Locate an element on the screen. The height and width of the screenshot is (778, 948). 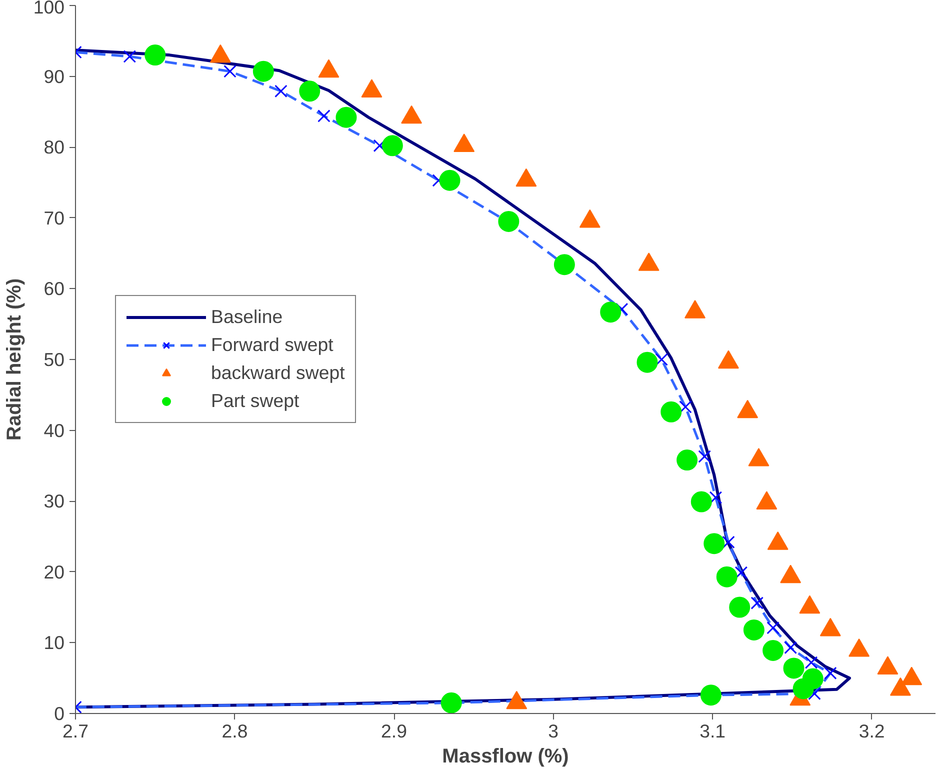
y-tick-label: 60 is located at coordinates (54, 289).